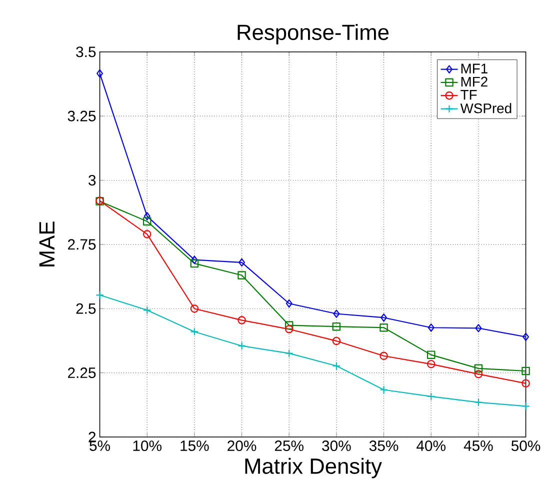 The width and height of the screenshot is (544, 497). What do you see at coordinates (289, 446) in the screenshot?
I see `x-tick-label: 25%` at bounding box center [289, 446].